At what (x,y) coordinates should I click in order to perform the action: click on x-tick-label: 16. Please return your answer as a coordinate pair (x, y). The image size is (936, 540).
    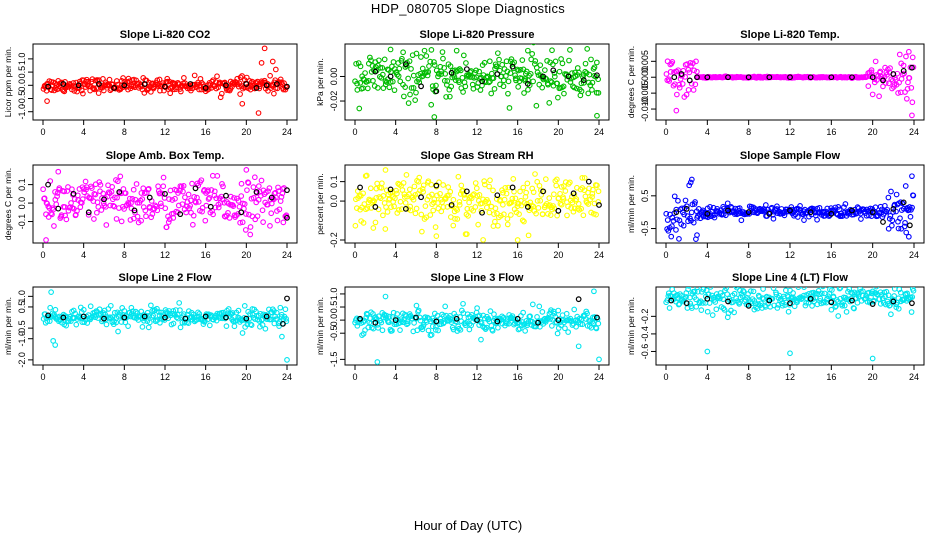
    Looking at the image, I should click on (206, 377).